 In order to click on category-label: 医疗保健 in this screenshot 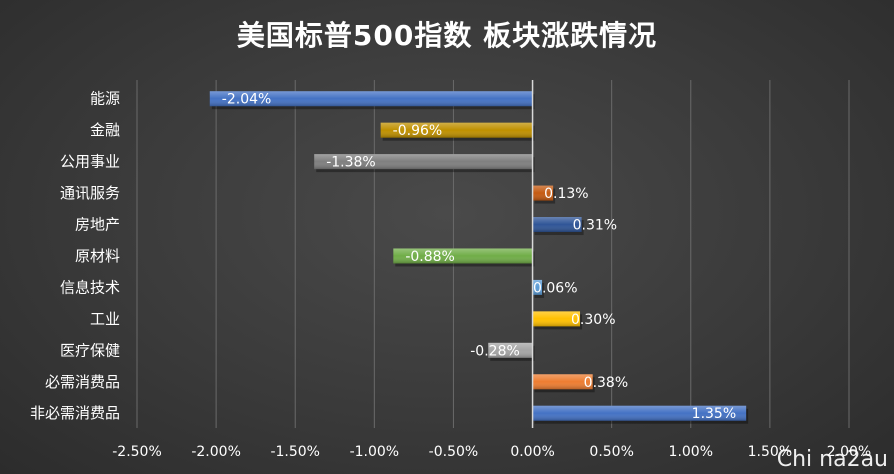, I will do `click(90, 350)`.